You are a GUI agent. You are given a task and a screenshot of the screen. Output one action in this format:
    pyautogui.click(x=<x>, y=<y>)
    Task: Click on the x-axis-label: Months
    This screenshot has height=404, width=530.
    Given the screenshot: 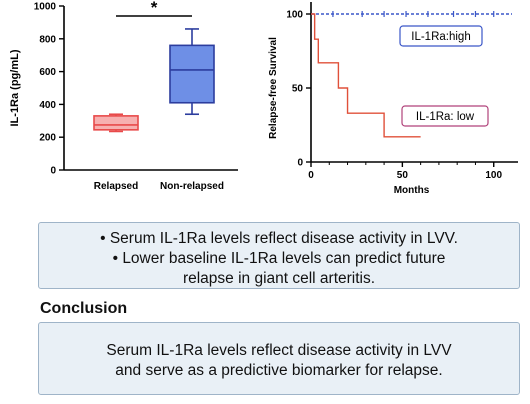 What is the action you would take?
    pyautogui.click(x=412, y=190)
    